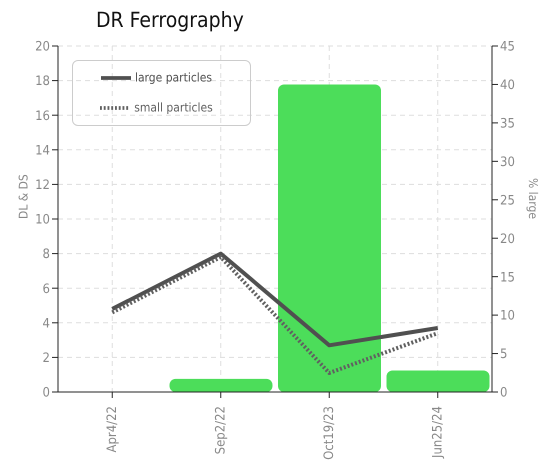  Describe the element at coordinates (42, 82) in the screenshot. I see `y-tick-label: 18` at that location.